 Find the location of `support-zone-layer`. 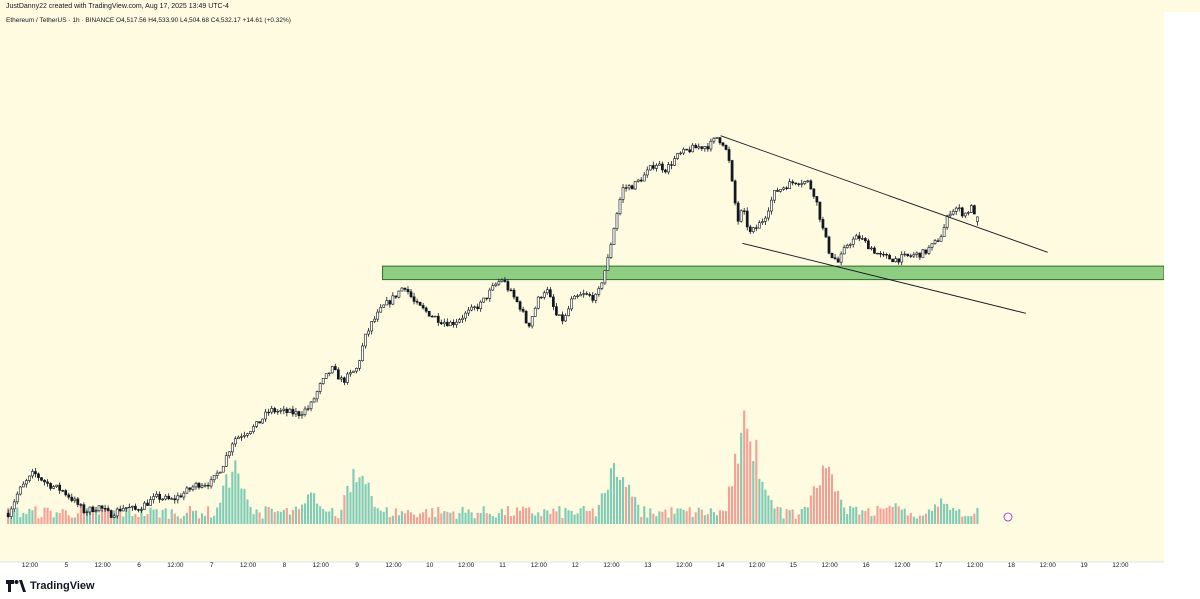

support-zone-layer is located at coordinates (773, 273).